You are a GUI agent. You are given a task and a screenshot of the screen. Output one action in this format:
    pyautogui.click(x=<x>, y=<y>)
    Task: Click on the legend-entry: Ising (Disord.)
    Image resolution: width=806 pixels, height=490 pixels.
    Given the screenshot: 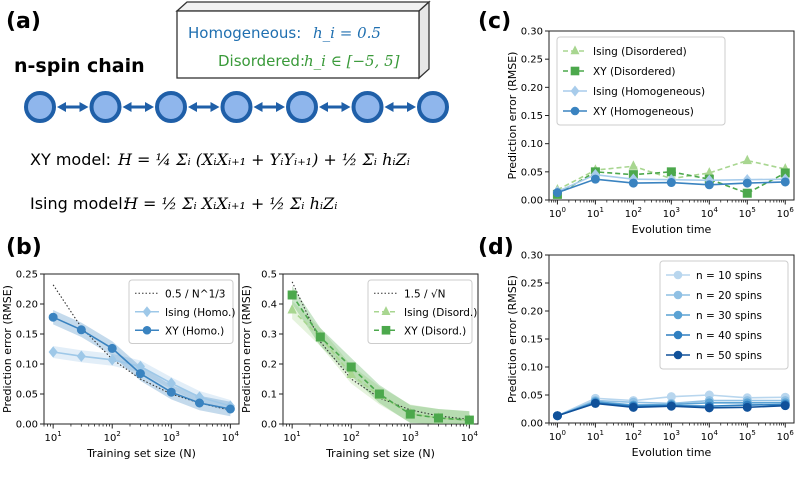 What is the action you would take?
    pyautogui.click(x=440, y=313)
    